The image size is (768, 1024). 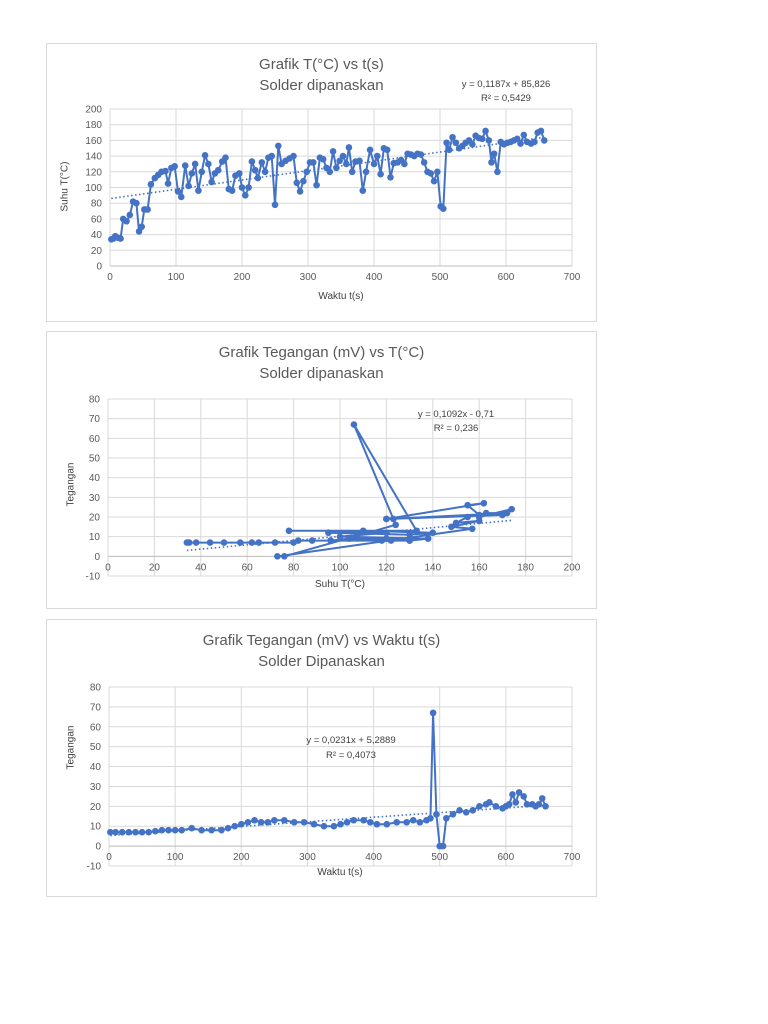 What do you see at coordinates (93, 157) in the screenshot?
I see `y-tick-label: 140` at bounding box center [93, 157].